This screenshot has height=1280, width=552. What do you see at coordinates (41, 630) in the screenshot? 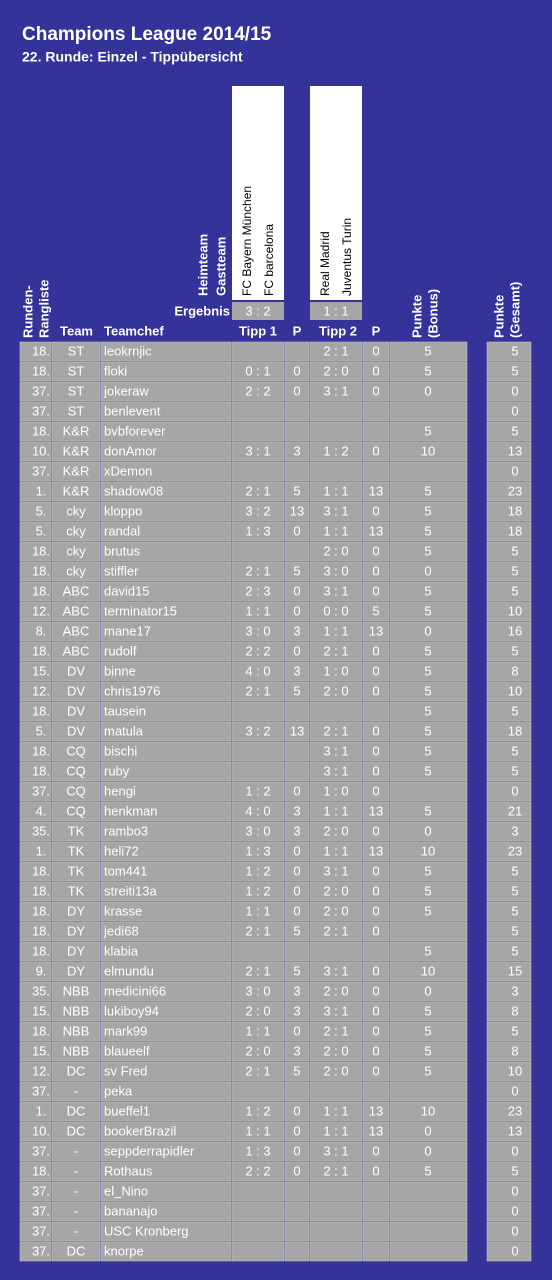
I see `rank: 8.` at bounding box center [41, 630].